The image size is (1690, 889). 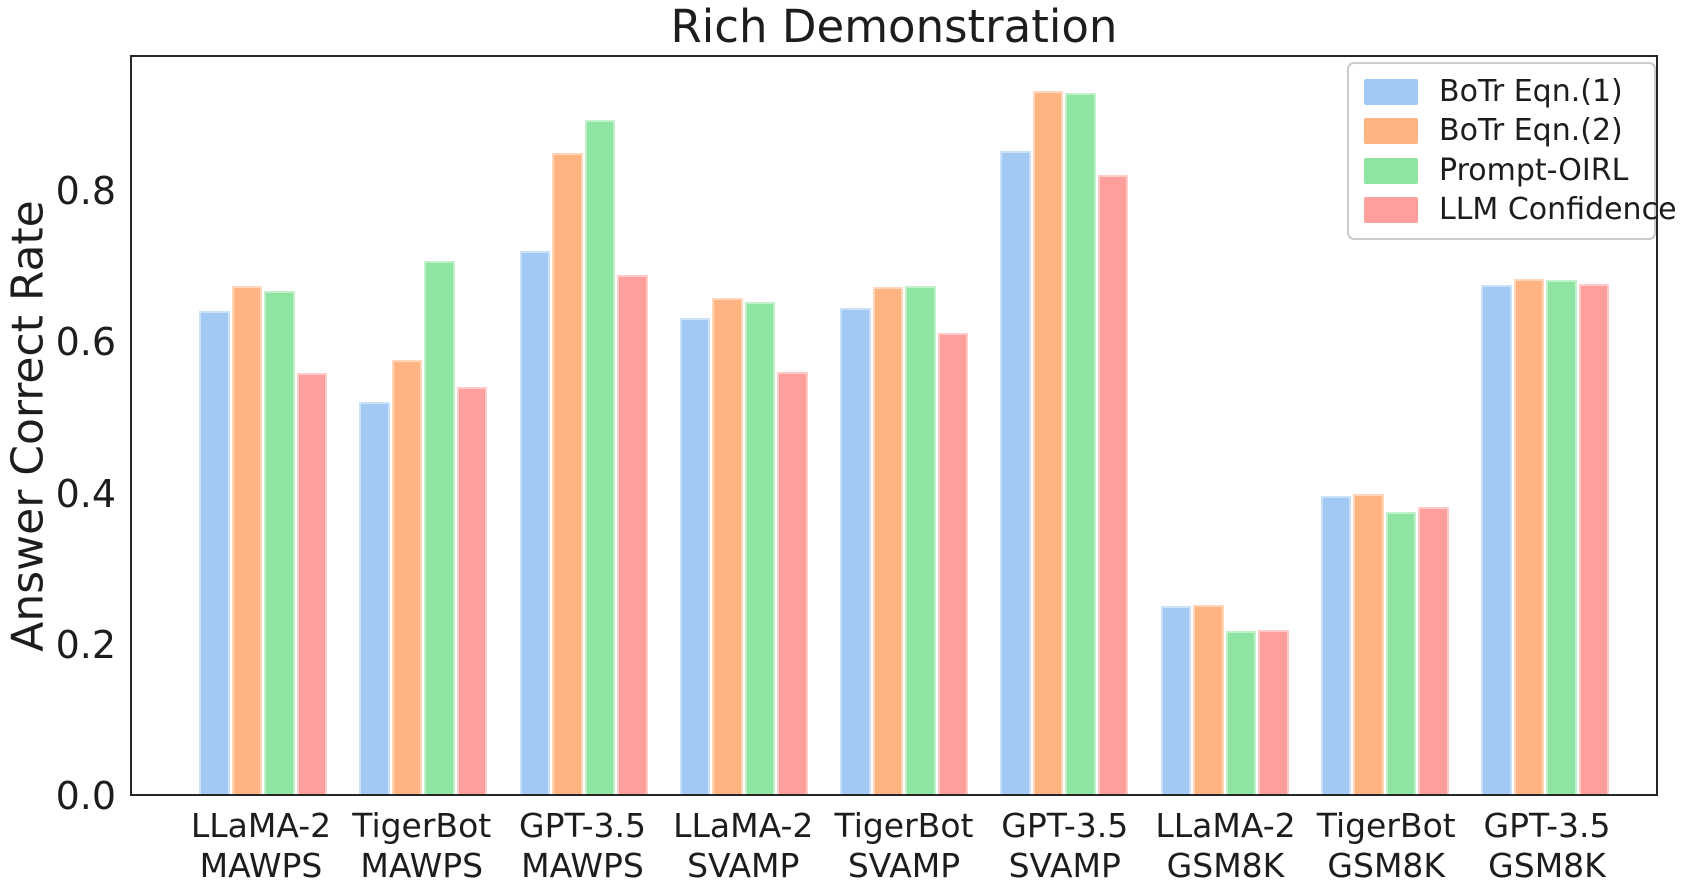 I want to click on legend-label: Prompt-OIRL, so click(x=1534, y=170).